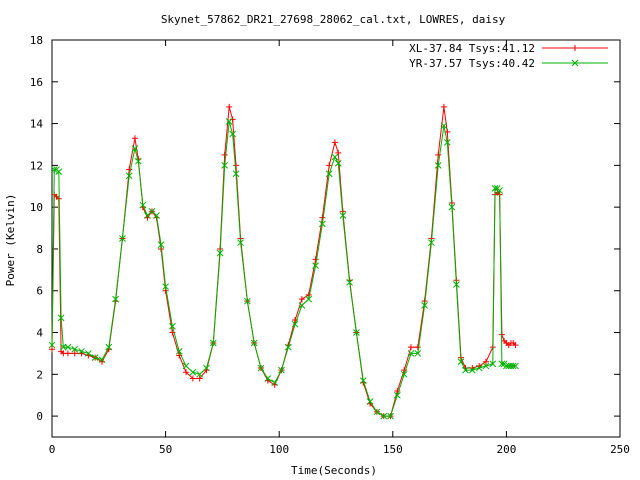 The height and width of the screenshot is (480, 640). Describe the element at coordinates (393, 449) in the screenshot. I see `x-tick-label: 150` at that location.